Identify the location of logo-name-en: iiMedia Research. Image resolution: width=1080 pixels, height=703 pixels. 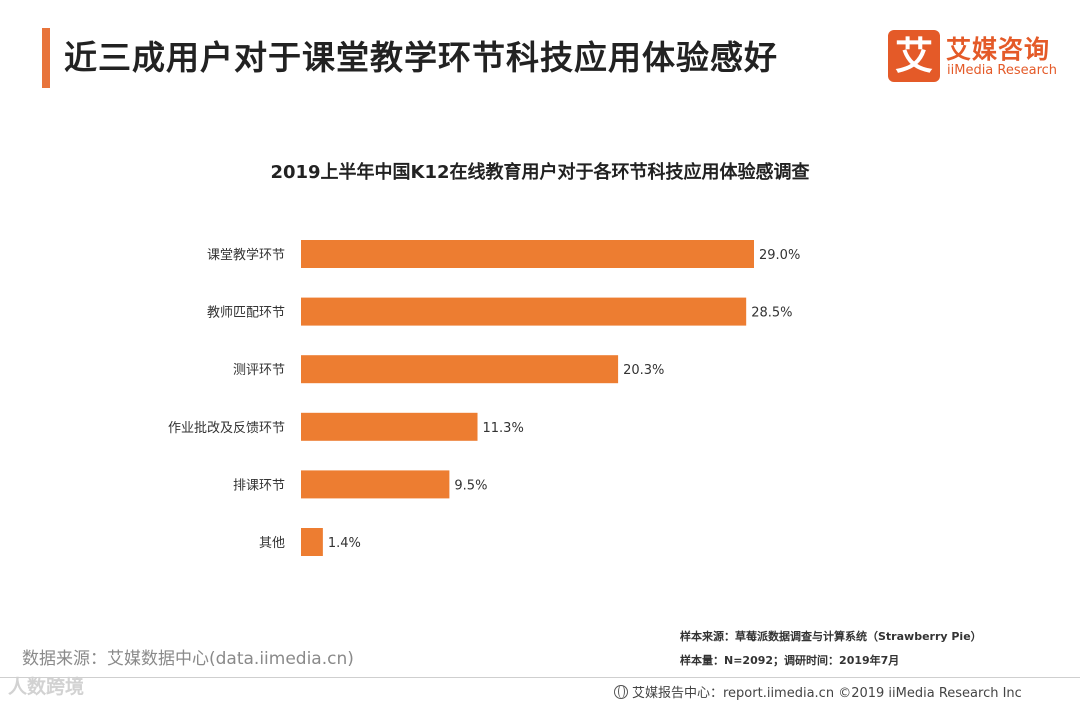
(1002, 70).